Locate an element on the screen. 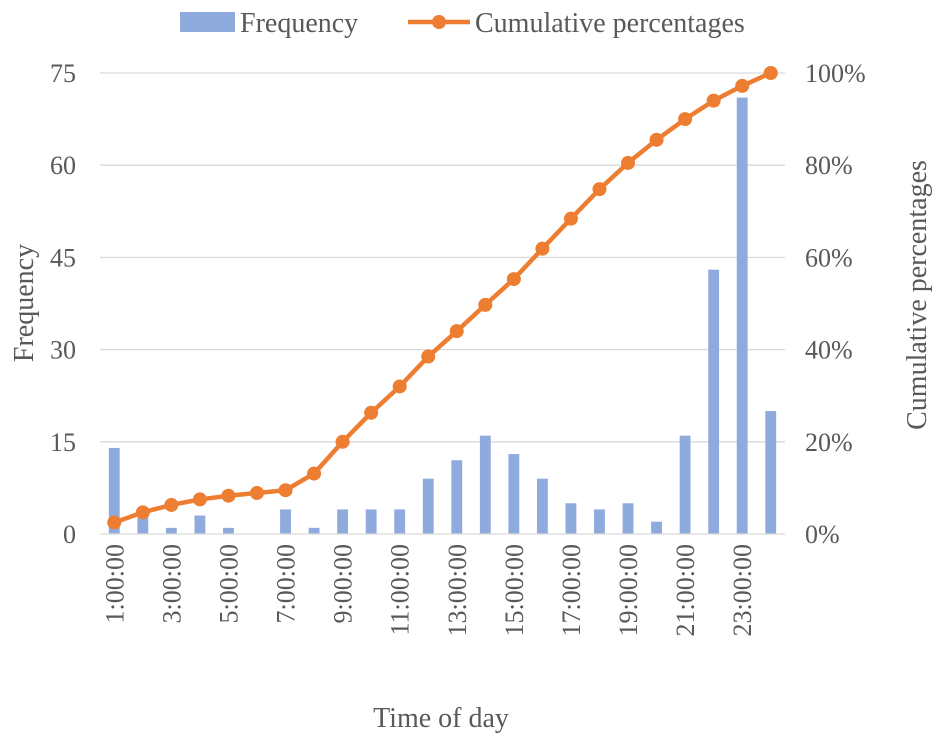  y-axis-right-title: Cumulative percentages is located at coordinates (917, 295).